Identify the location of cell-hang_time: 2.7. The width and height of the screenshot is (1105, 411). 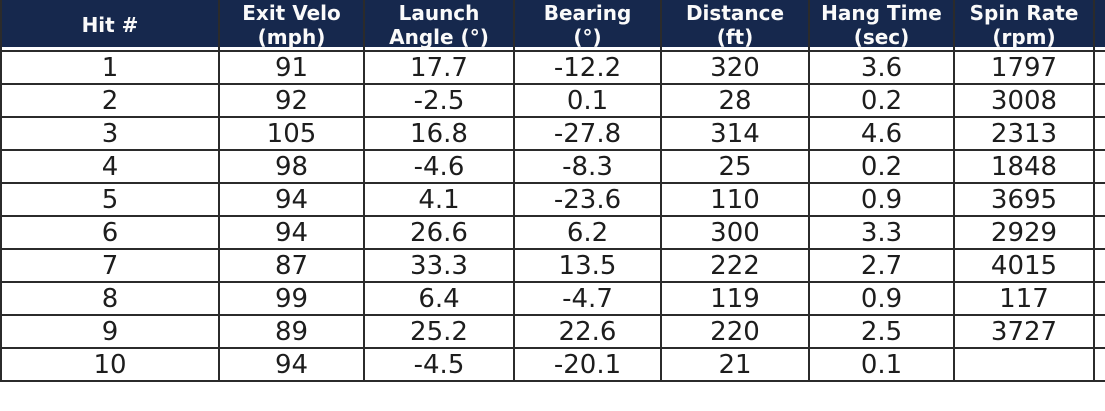
(881, 265).